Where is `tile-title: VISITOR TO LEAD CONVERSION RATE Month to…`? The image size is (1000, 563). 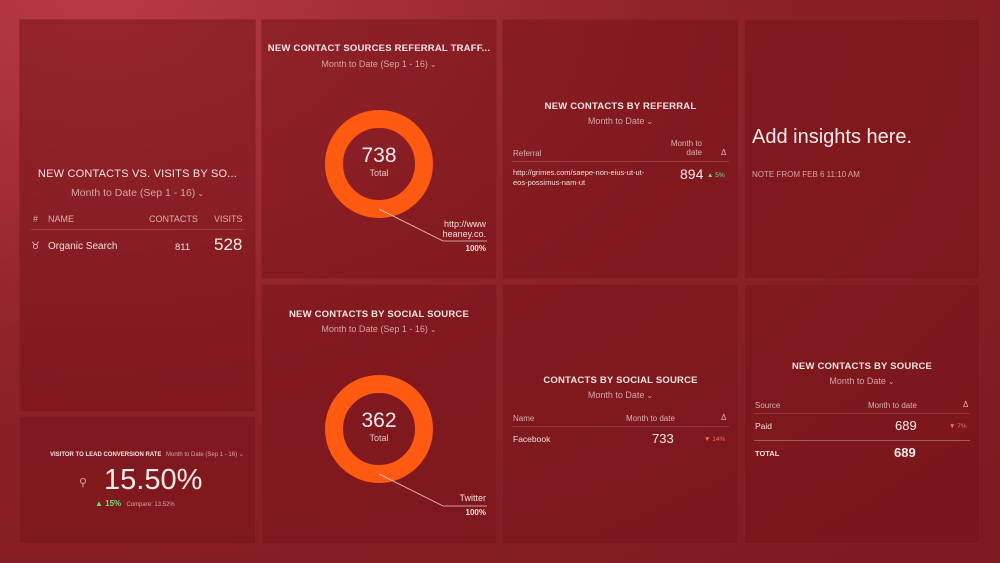 tile-title: VISITOR TO LEAD CONVERSION RATE Month to… is located at coordinates (147, 455).